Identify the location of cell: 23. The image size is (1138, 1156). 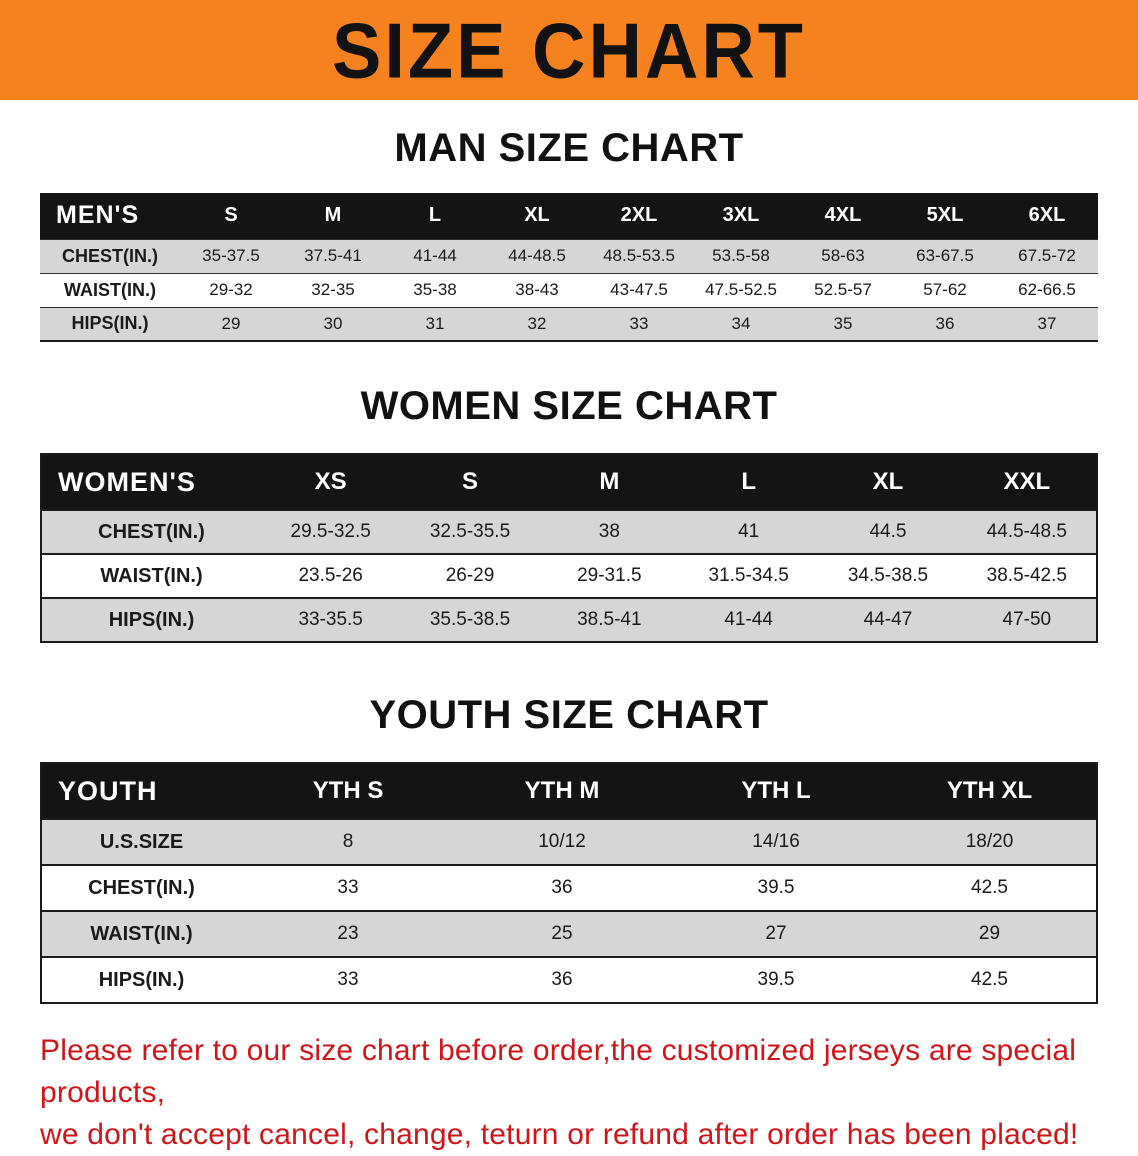
(348, 933).